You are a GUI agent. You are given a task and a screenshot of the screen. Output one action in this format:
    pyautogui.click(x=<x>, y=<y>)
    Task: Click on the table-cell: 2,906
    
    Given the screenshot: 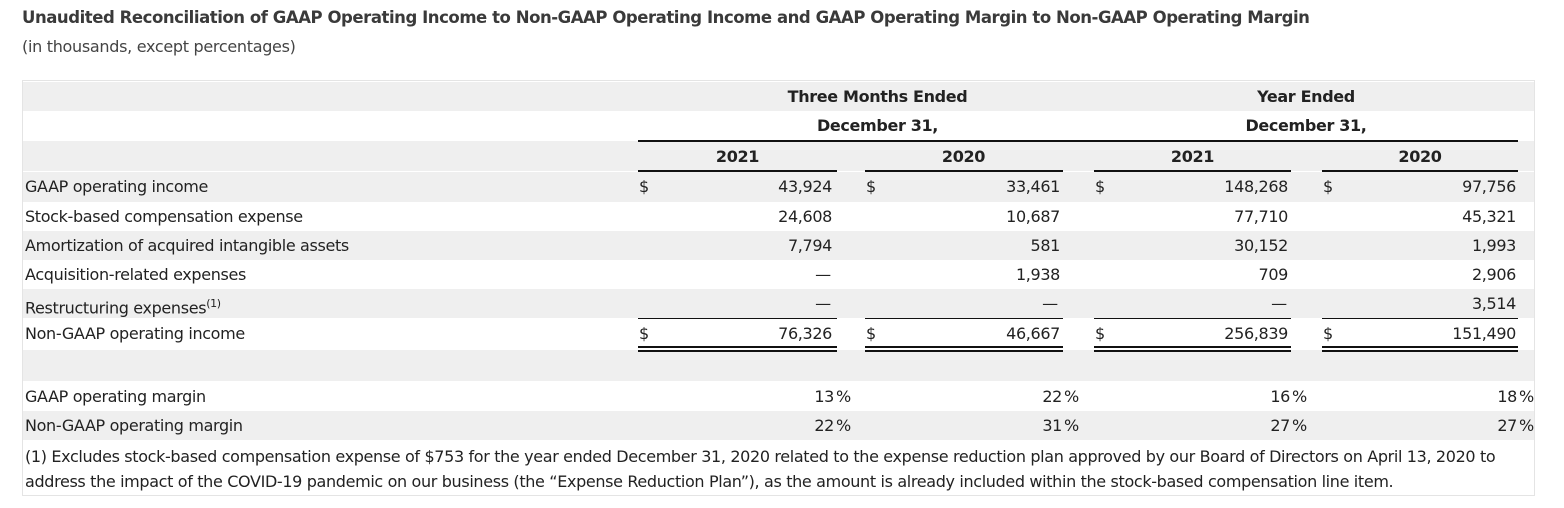 What is the action you would take?
    pyautogui.click(x=1493, y=274)
    